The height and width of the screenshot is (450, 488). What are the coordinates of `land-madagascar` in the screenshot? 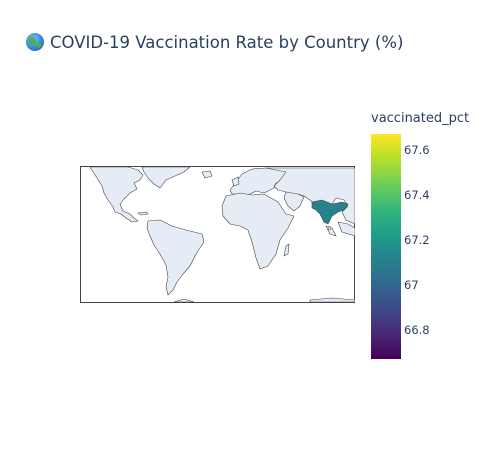 It's located at (286, 250).